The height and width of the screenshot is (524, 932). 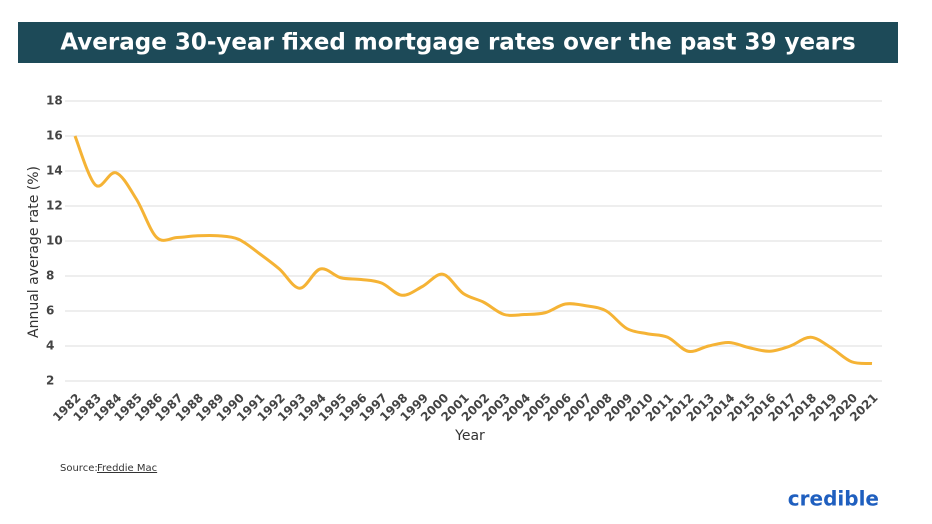 I want to click on y-tick-label: 10, so click(x=54, y=241).